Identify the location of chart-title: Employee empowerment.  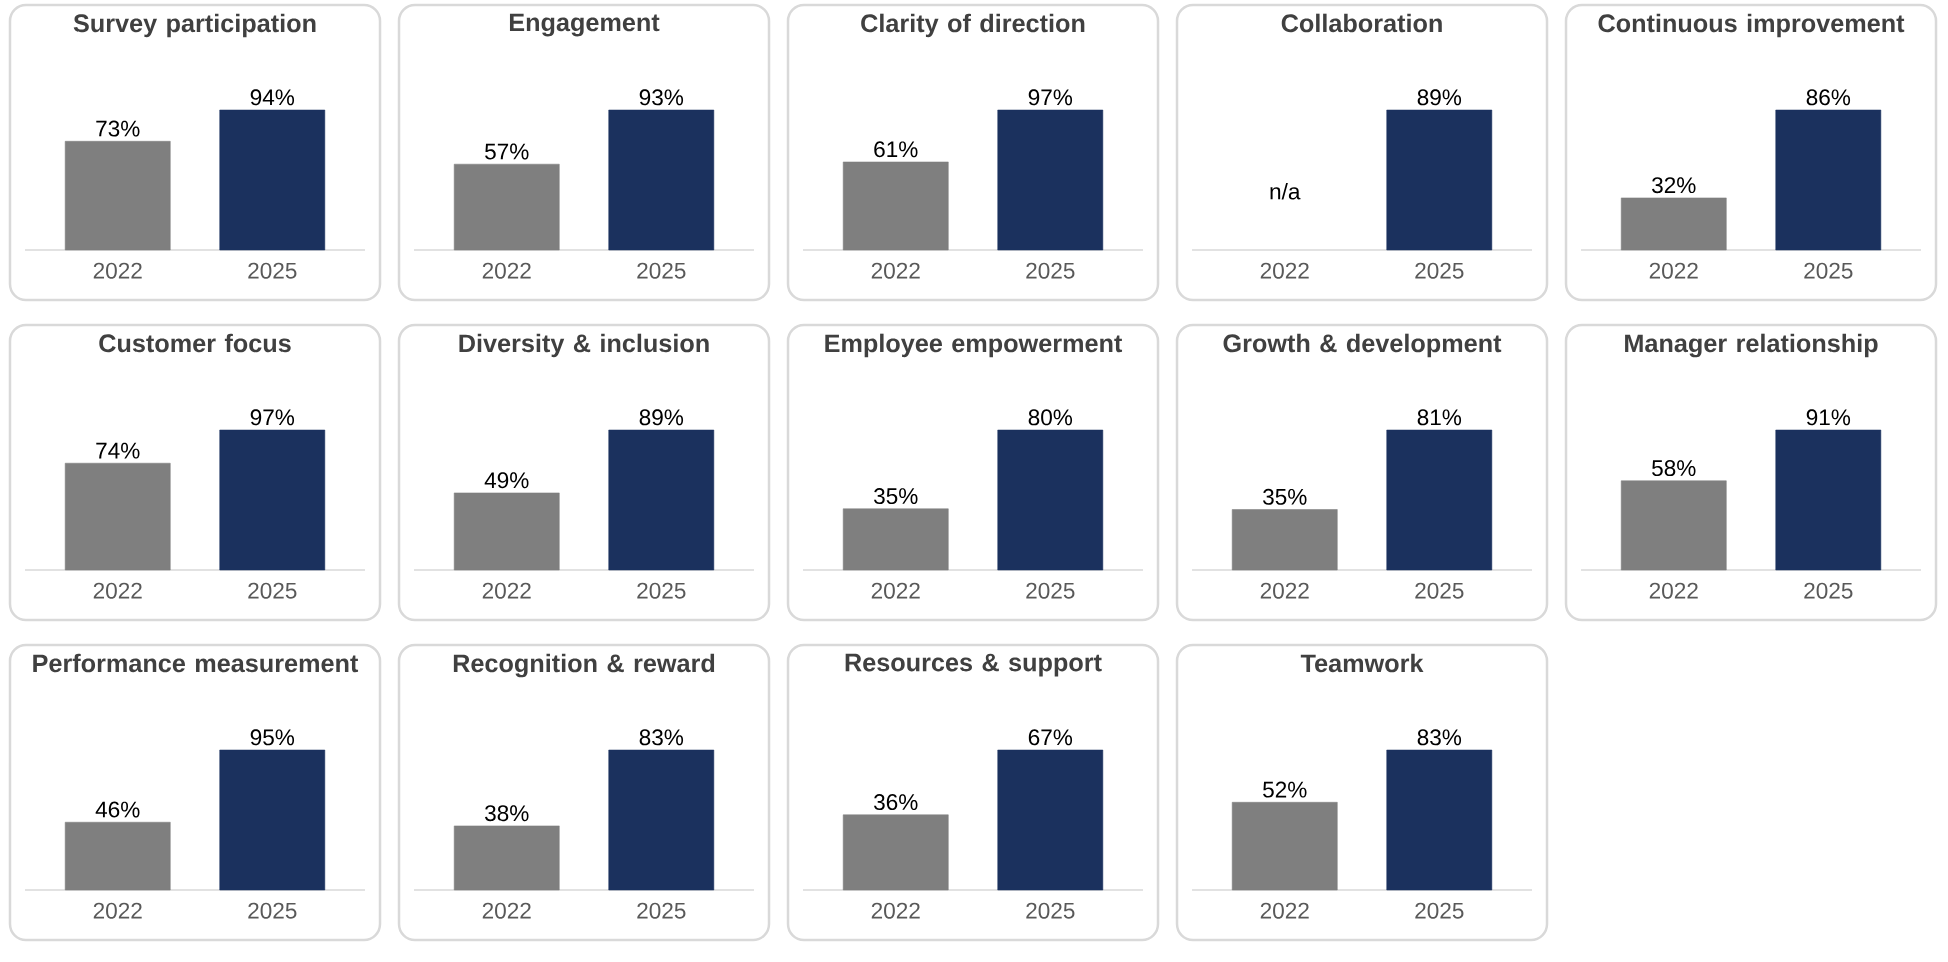
(974, 345).